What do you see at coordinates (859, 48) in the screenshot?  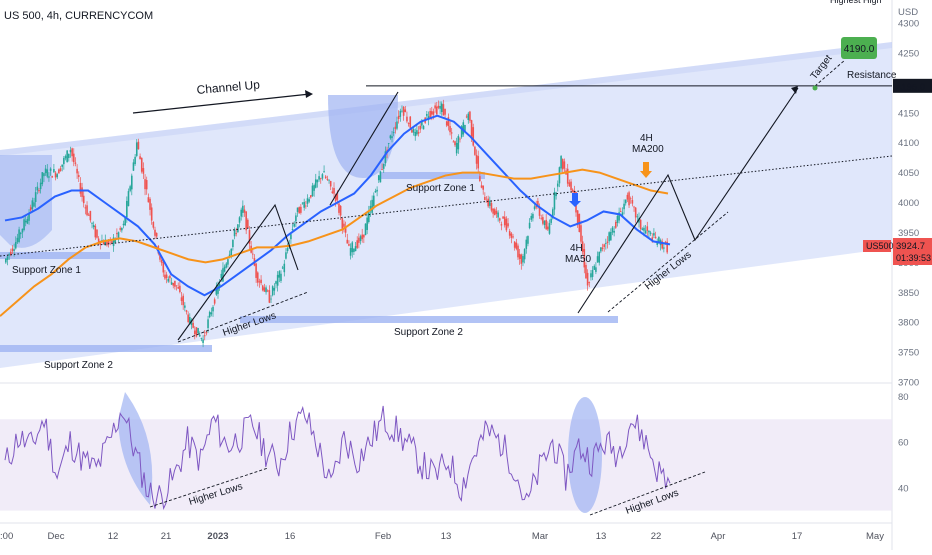 I see `target-badge` at bounding box center [859, 48].